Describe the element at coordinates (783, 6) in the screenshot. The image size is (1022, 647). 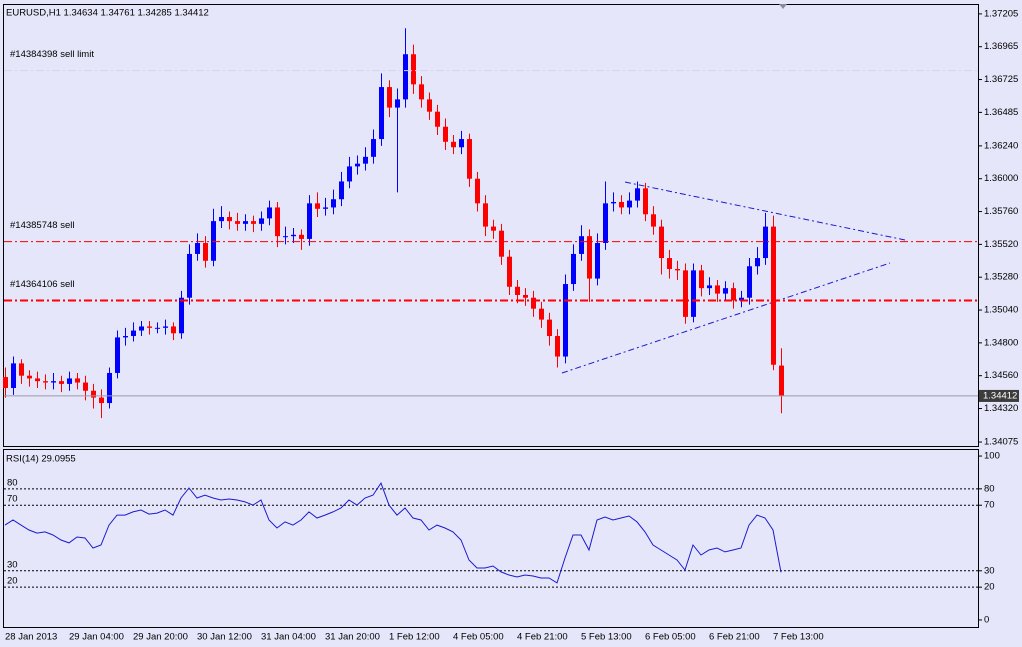
I see `shift-marker` at that location.